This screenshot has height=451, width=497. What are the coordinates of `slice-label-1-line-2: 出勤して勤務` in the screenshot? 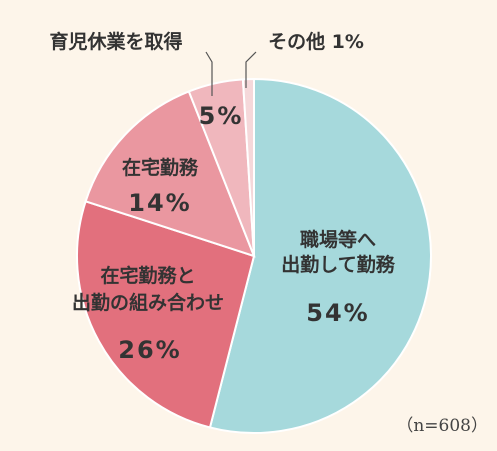 It's located at (338, 264).